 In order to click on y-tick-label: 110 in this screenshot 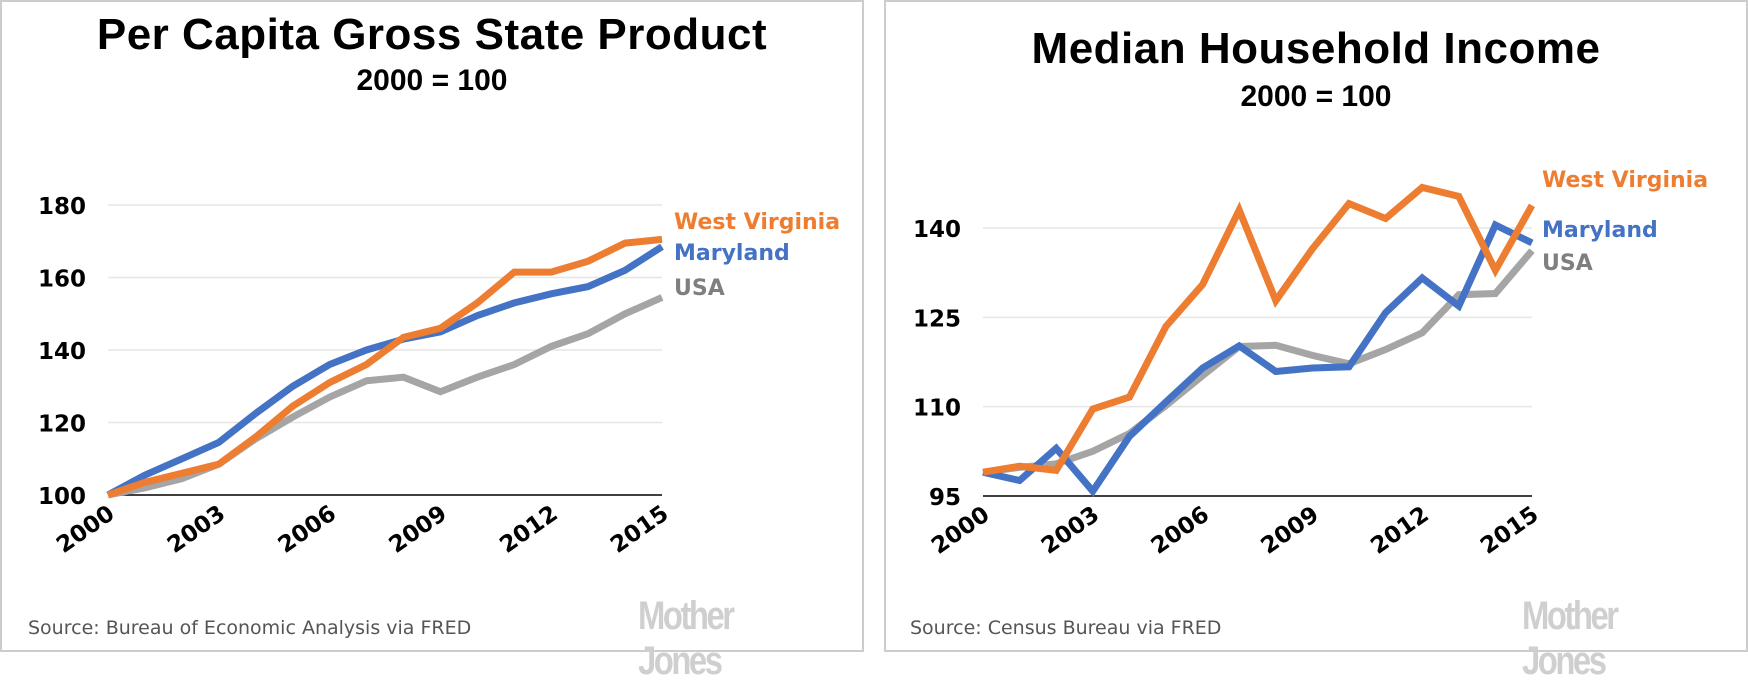, I will do `click(937, 409)`.